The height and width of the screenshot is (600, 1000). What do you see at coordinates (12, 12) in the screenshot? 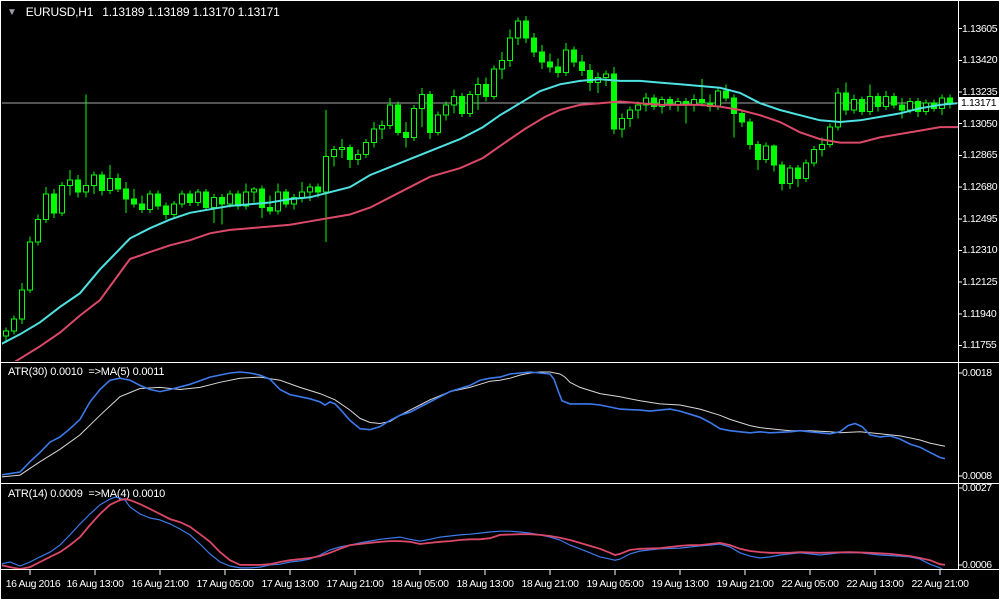
I see `window-menu-triangle-icon: ▼` at bounding box center [12, 12].